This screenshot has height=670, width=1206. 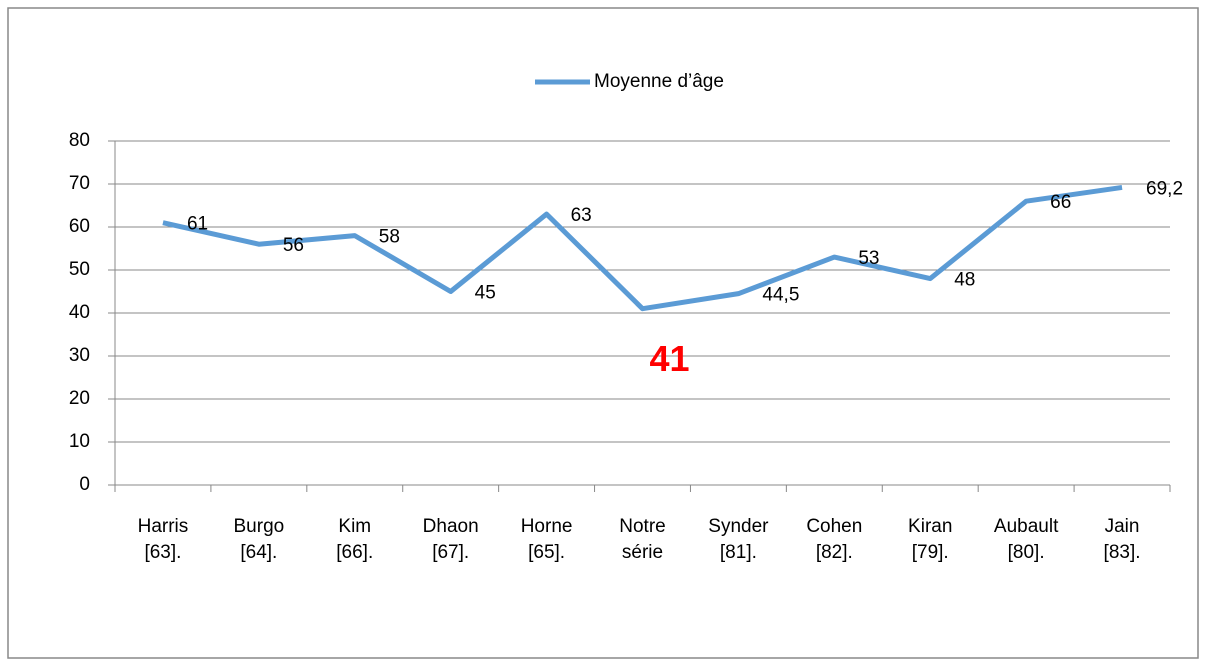 I want to click on x-tick-label-line: [65]., so click(x=546, y=552).